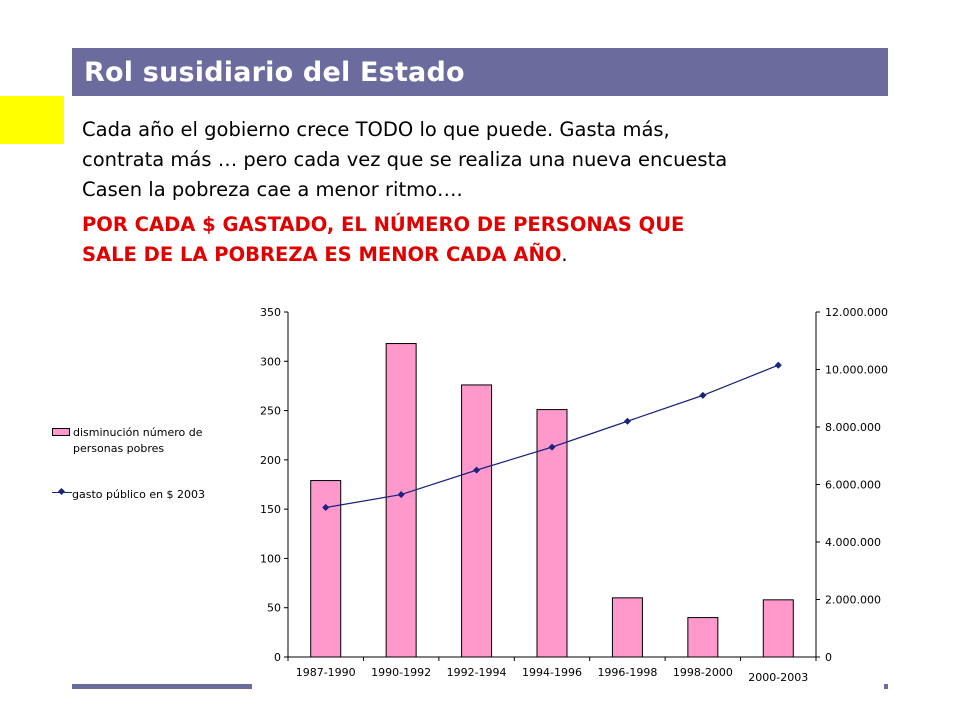  Describe the element at coordinates (162, 686) in the screenshot. I see `bottom-rule-left` at that location.